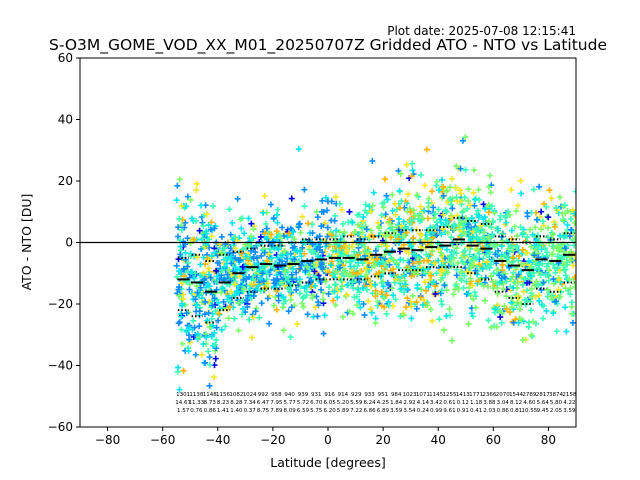  Describe the element at coordinates (328, 440) in the screenshot. I see `x-tick-label: 0` at that location.